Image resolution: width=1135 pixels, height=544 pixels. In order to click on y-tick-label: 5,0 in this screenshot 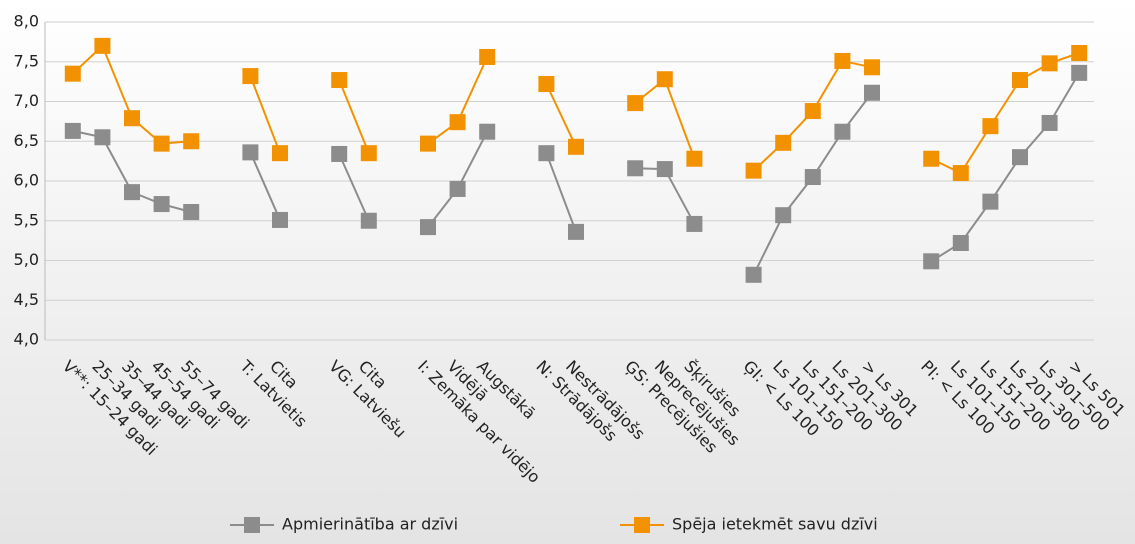, I will do `click(26, 259)`.